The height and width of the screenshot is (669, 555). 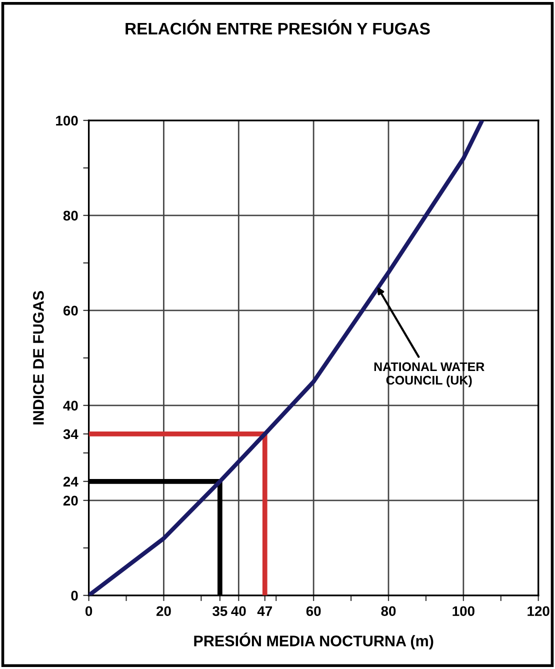 What do you see at coordinates (278, 27) in the screenshot?
I see `chart-title: RELACIÓN ENTRE PRESIÓN Y FUGAS` at bounding box center [278, 27].